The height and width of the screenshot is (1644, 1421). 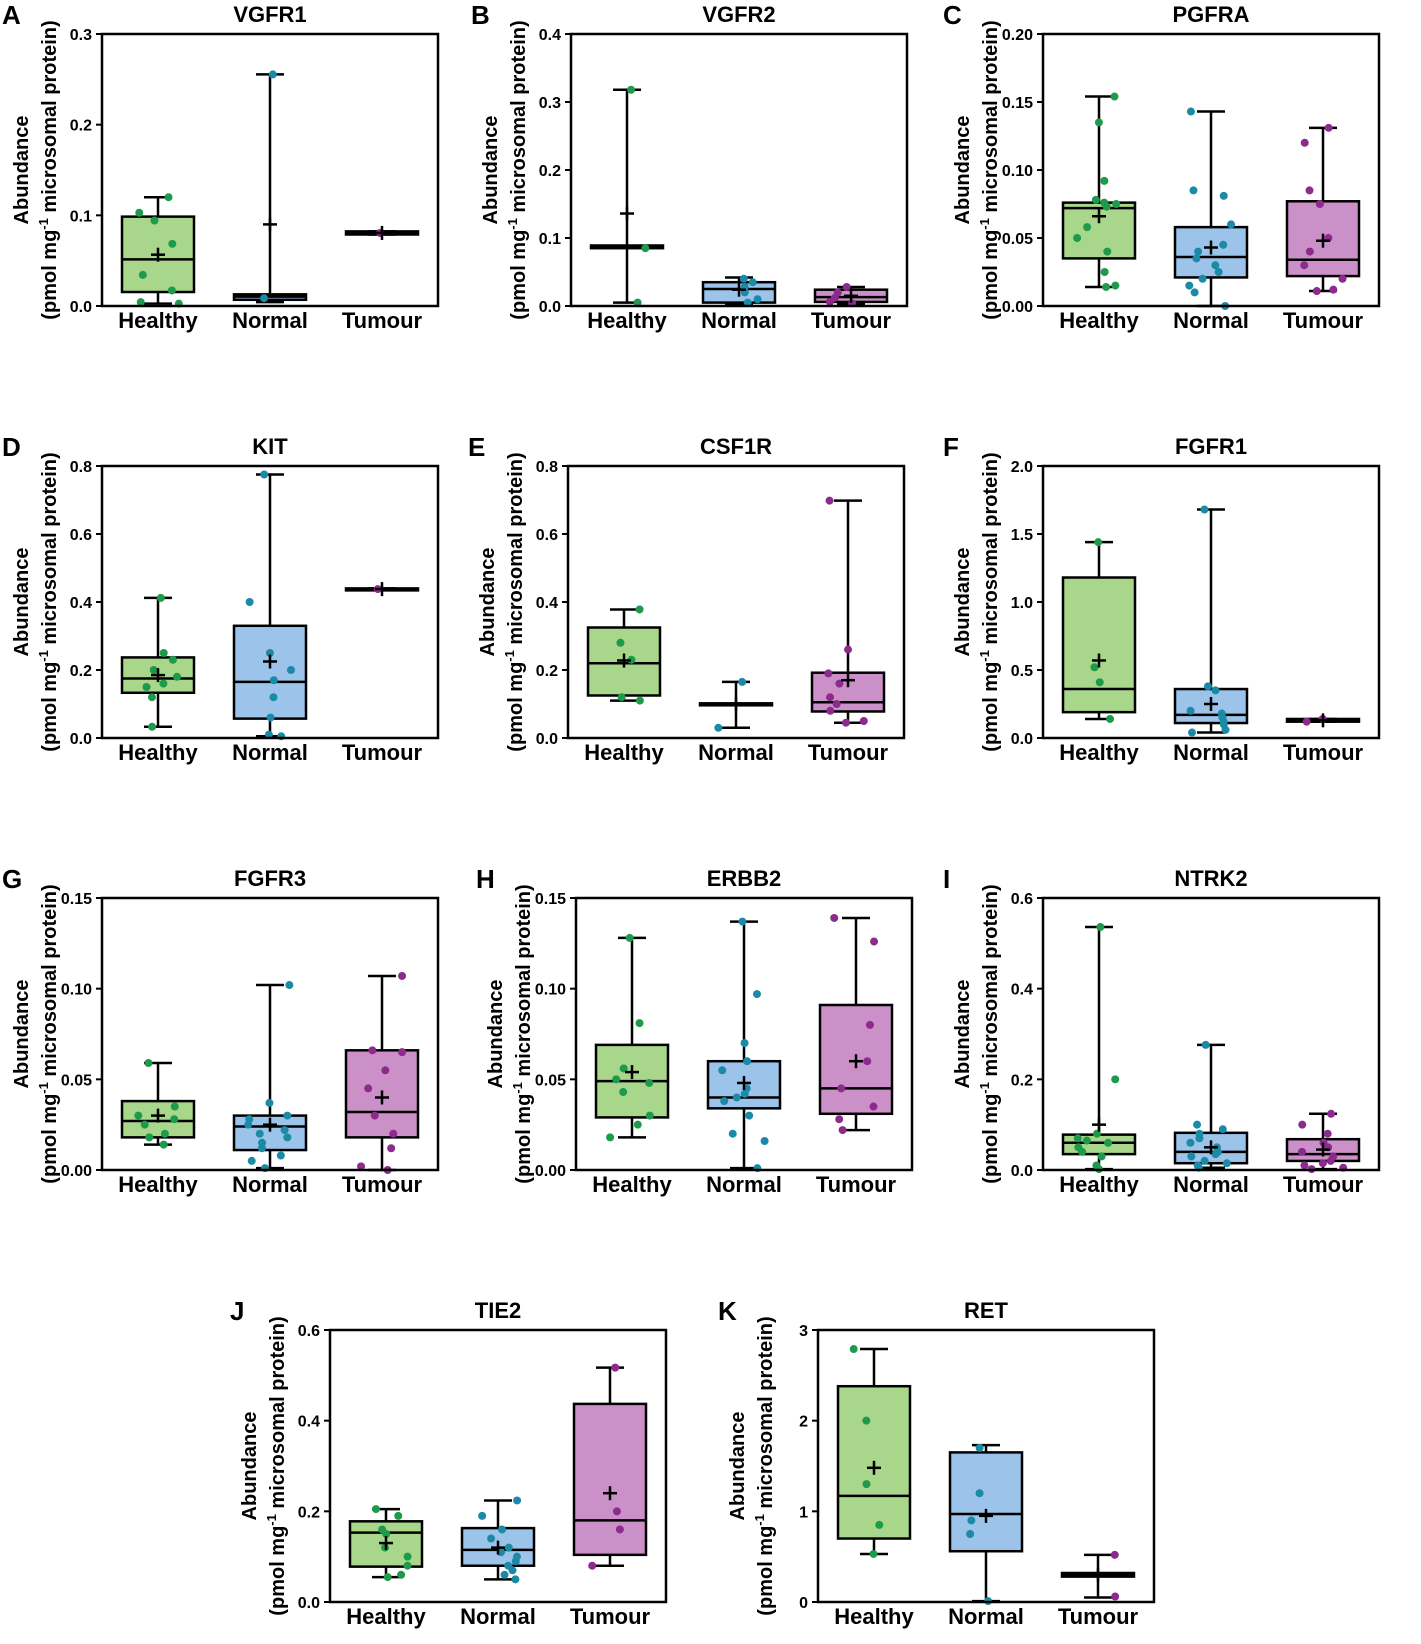 I want to click on y-tick-label: 0.2, so click(x=81, y=671).